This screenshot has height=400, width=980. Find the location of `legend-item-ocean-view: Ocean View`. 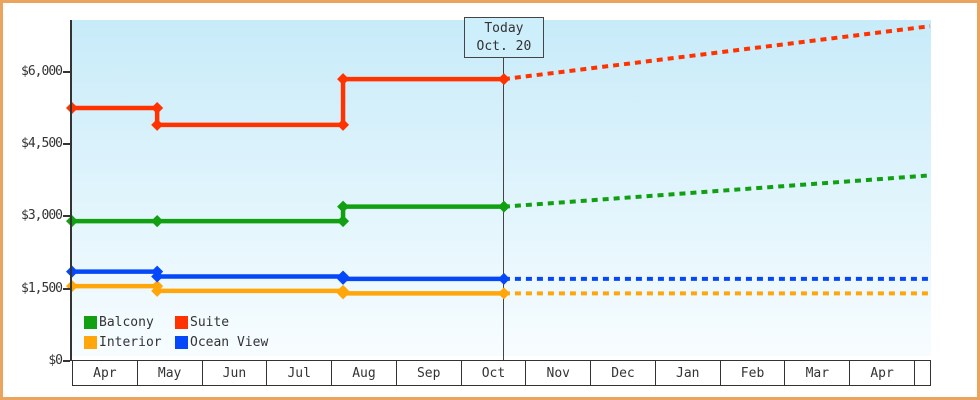

legend-item-ocean-view: Ocean View is located at coordinates (221, 342).